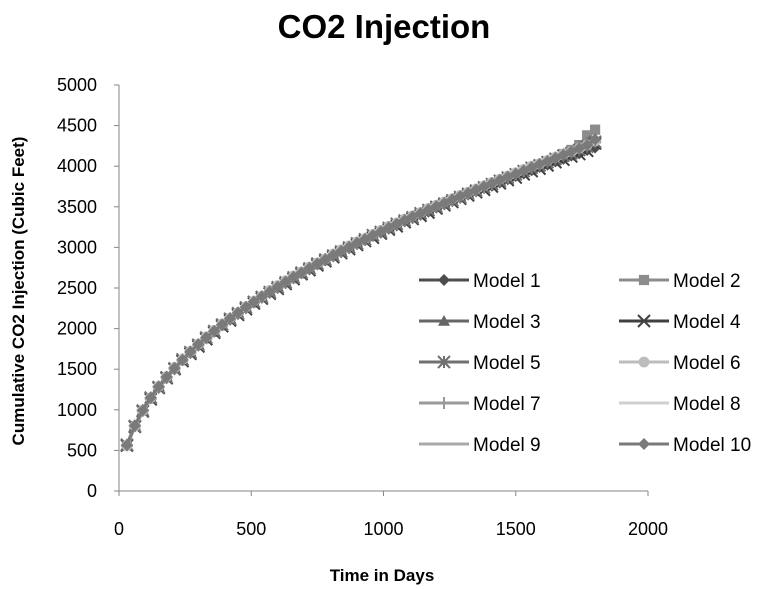 This screenshot has width=768, height=589. I want to click on chart-title: CO2 Injection, so click(384, 26).